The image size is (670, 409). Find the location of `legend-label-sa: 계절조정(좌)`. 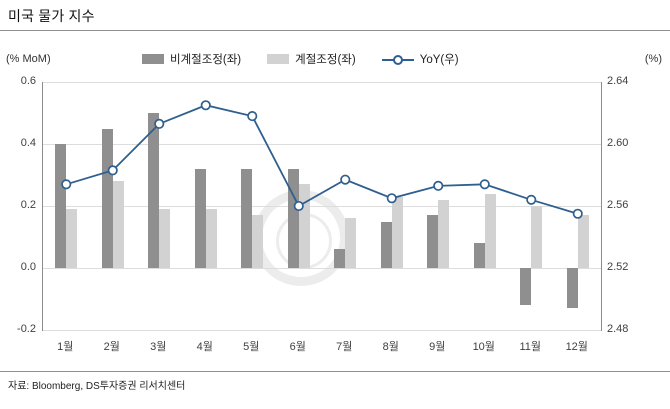

legend-label-sa: 계절조정(좌) is located at coordinates (325, 60).